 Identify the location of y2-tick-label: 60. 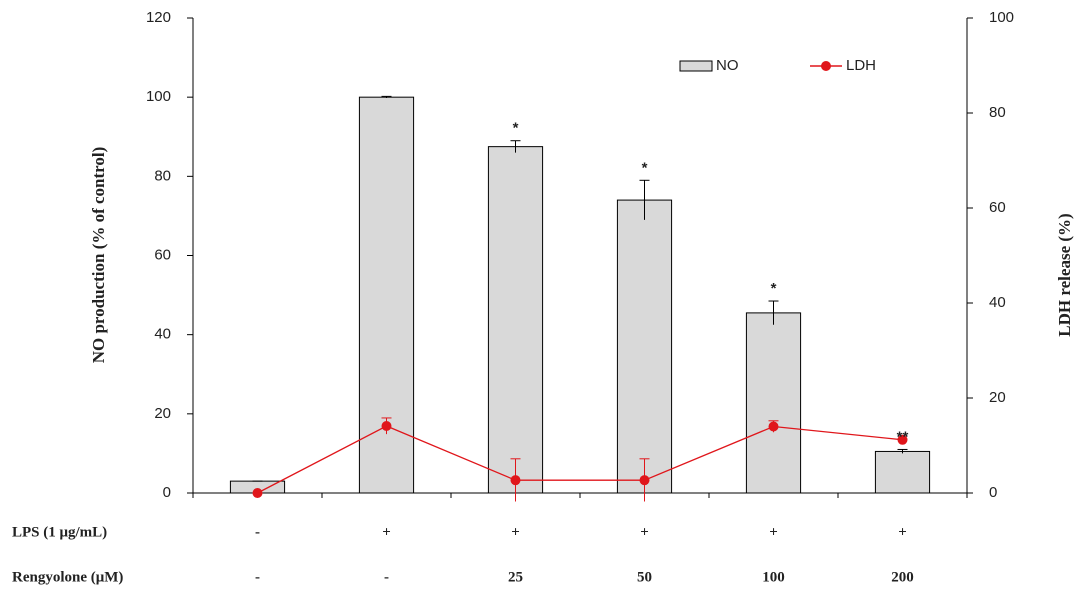
(997, 207).